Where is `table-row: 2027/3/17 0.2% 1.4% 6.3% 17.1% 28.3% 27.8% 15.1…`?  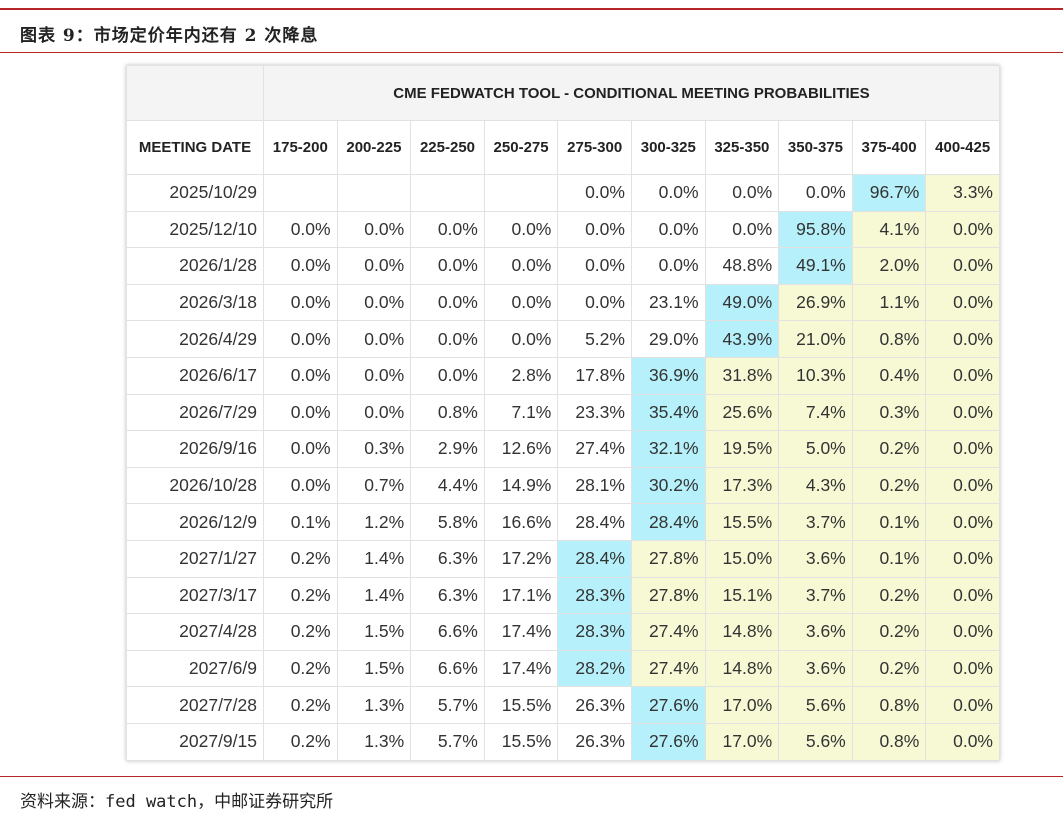
table-row: 2027/3/17 0.2% 1.4% 6.3% 17.1% 28.3% 27.8% 15.1… is located at coordinates (563, 595).